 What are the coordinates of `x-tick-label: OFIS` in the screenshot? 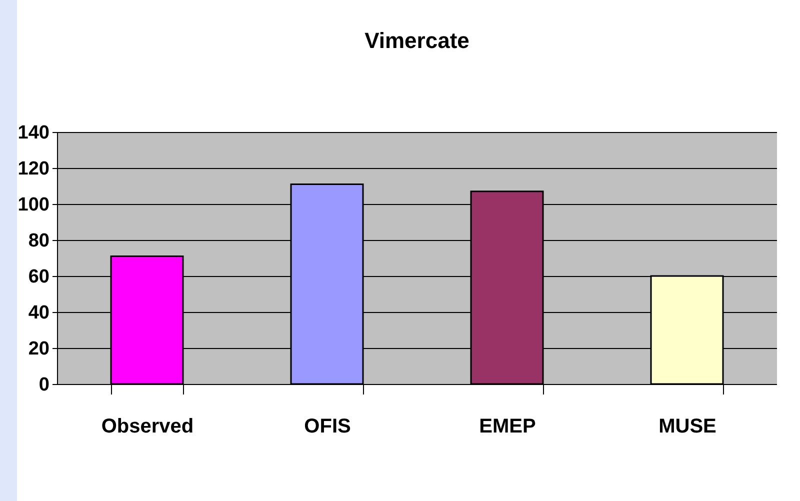 It's located at (327, 427).